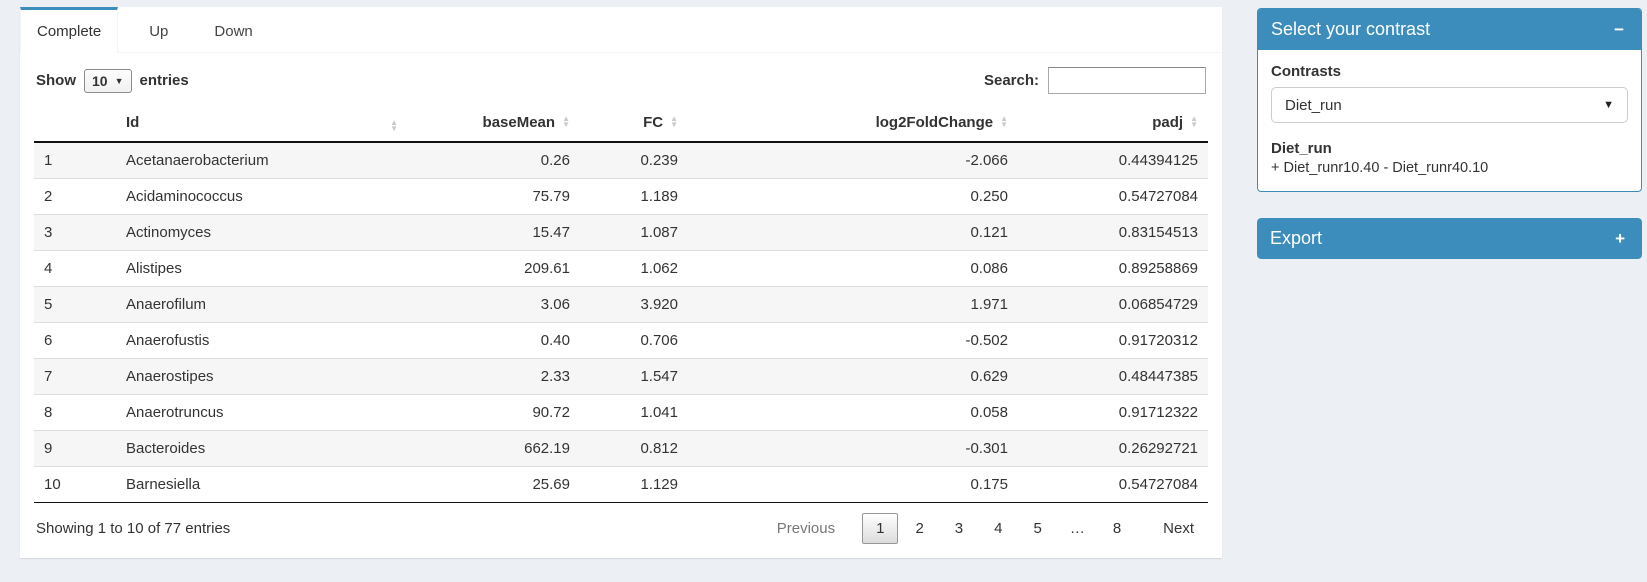  I want to click on column-header-basemean: baseMean ▲ ▼, so click(494, 125).